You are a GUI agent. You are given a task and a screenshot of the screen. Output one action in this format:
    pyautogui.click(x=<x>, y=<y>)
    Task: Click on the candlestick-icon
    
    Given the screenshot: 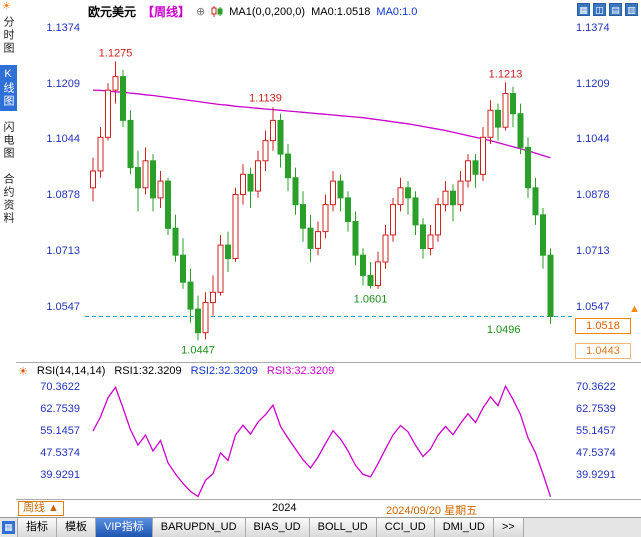 What is the action you would take?
    pyautogui.click(x=217, y=11)
    